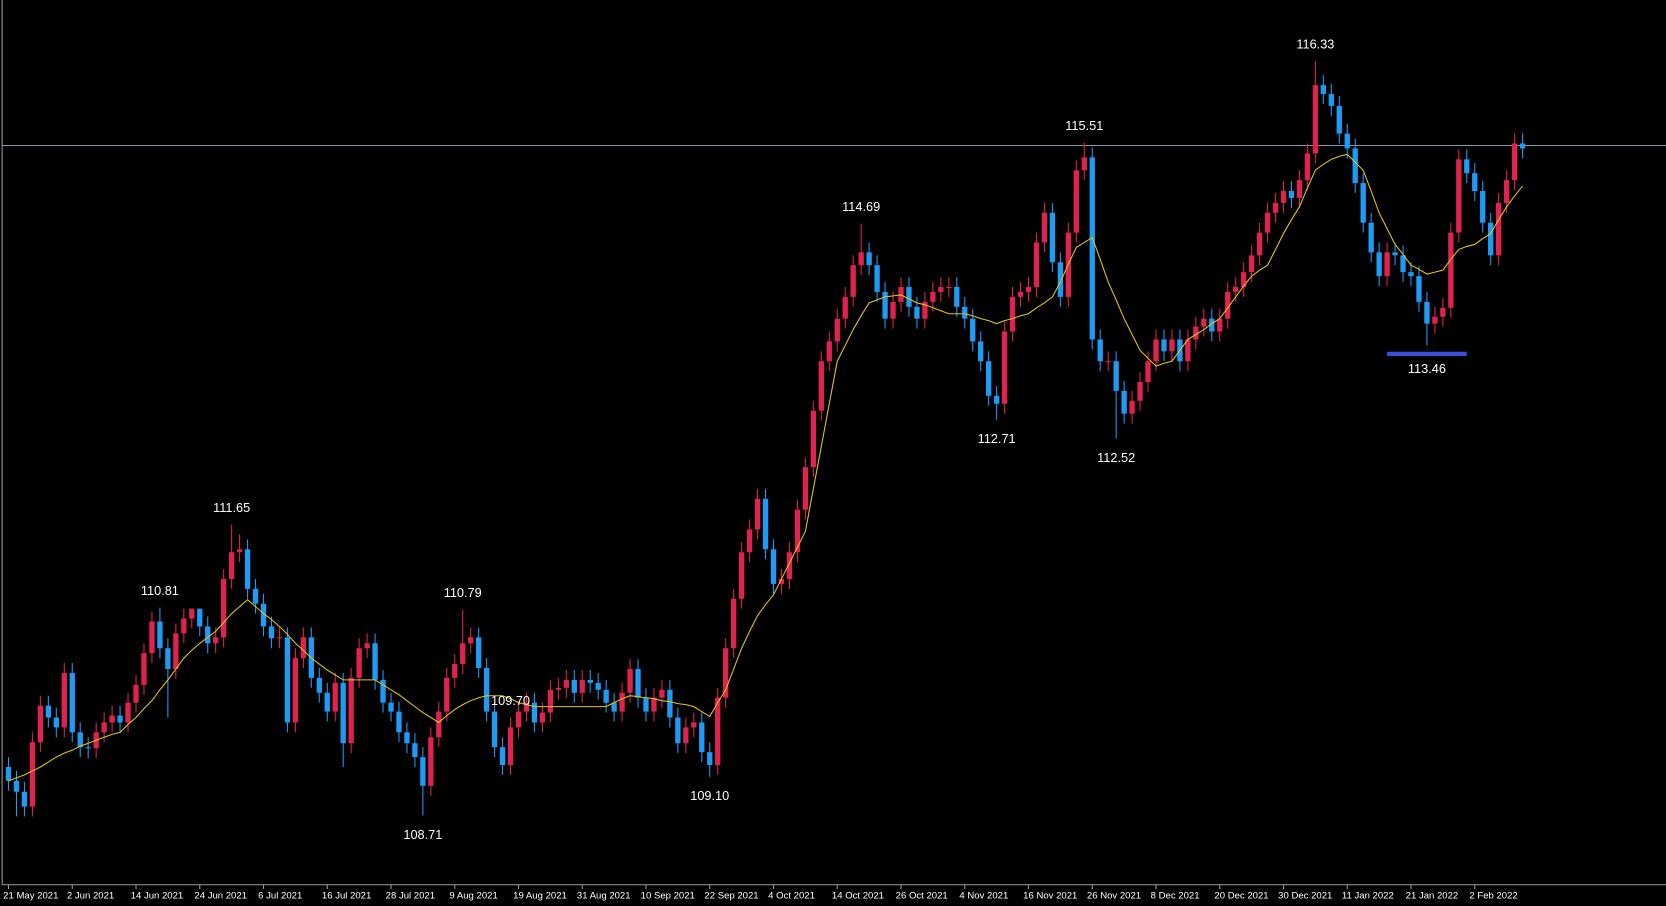  What do you see at coordinates (463, 592) in the screenshot?
I see `price-annotation: 110.79` at bounding box center [463, 592].